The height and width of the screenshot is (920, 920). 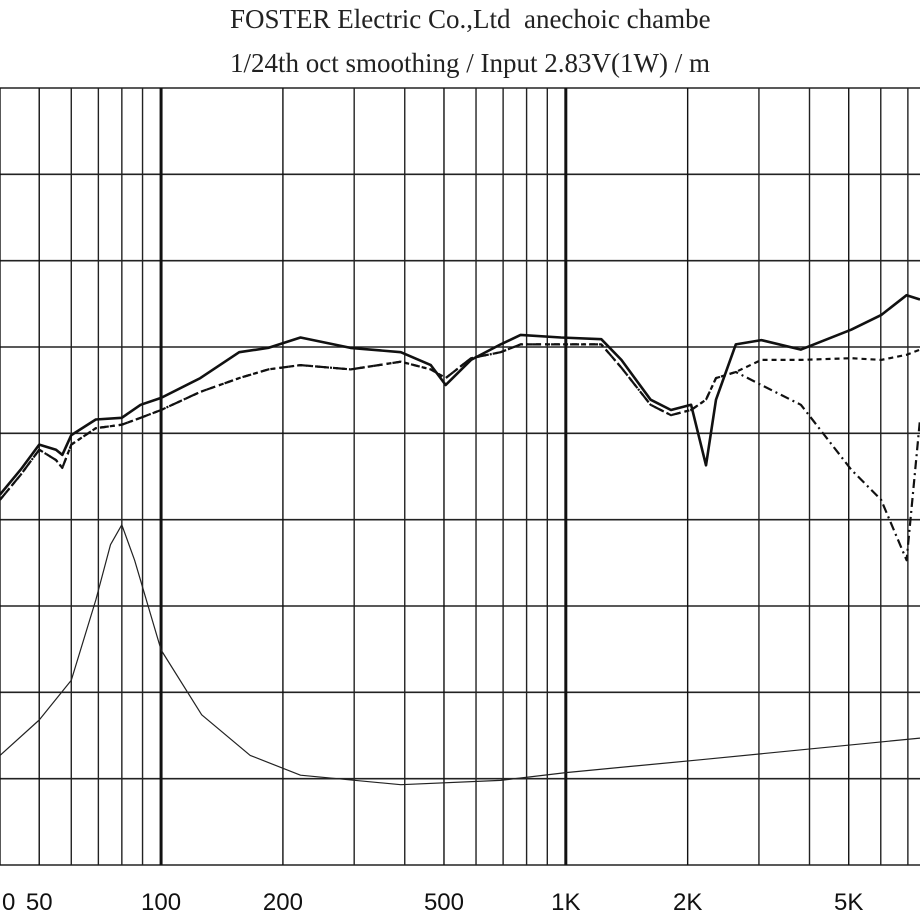 What do you see at coordinates (161, 902) in the screenshot?
I see `x-tick-label: 100` at bounding box center [161, 902].